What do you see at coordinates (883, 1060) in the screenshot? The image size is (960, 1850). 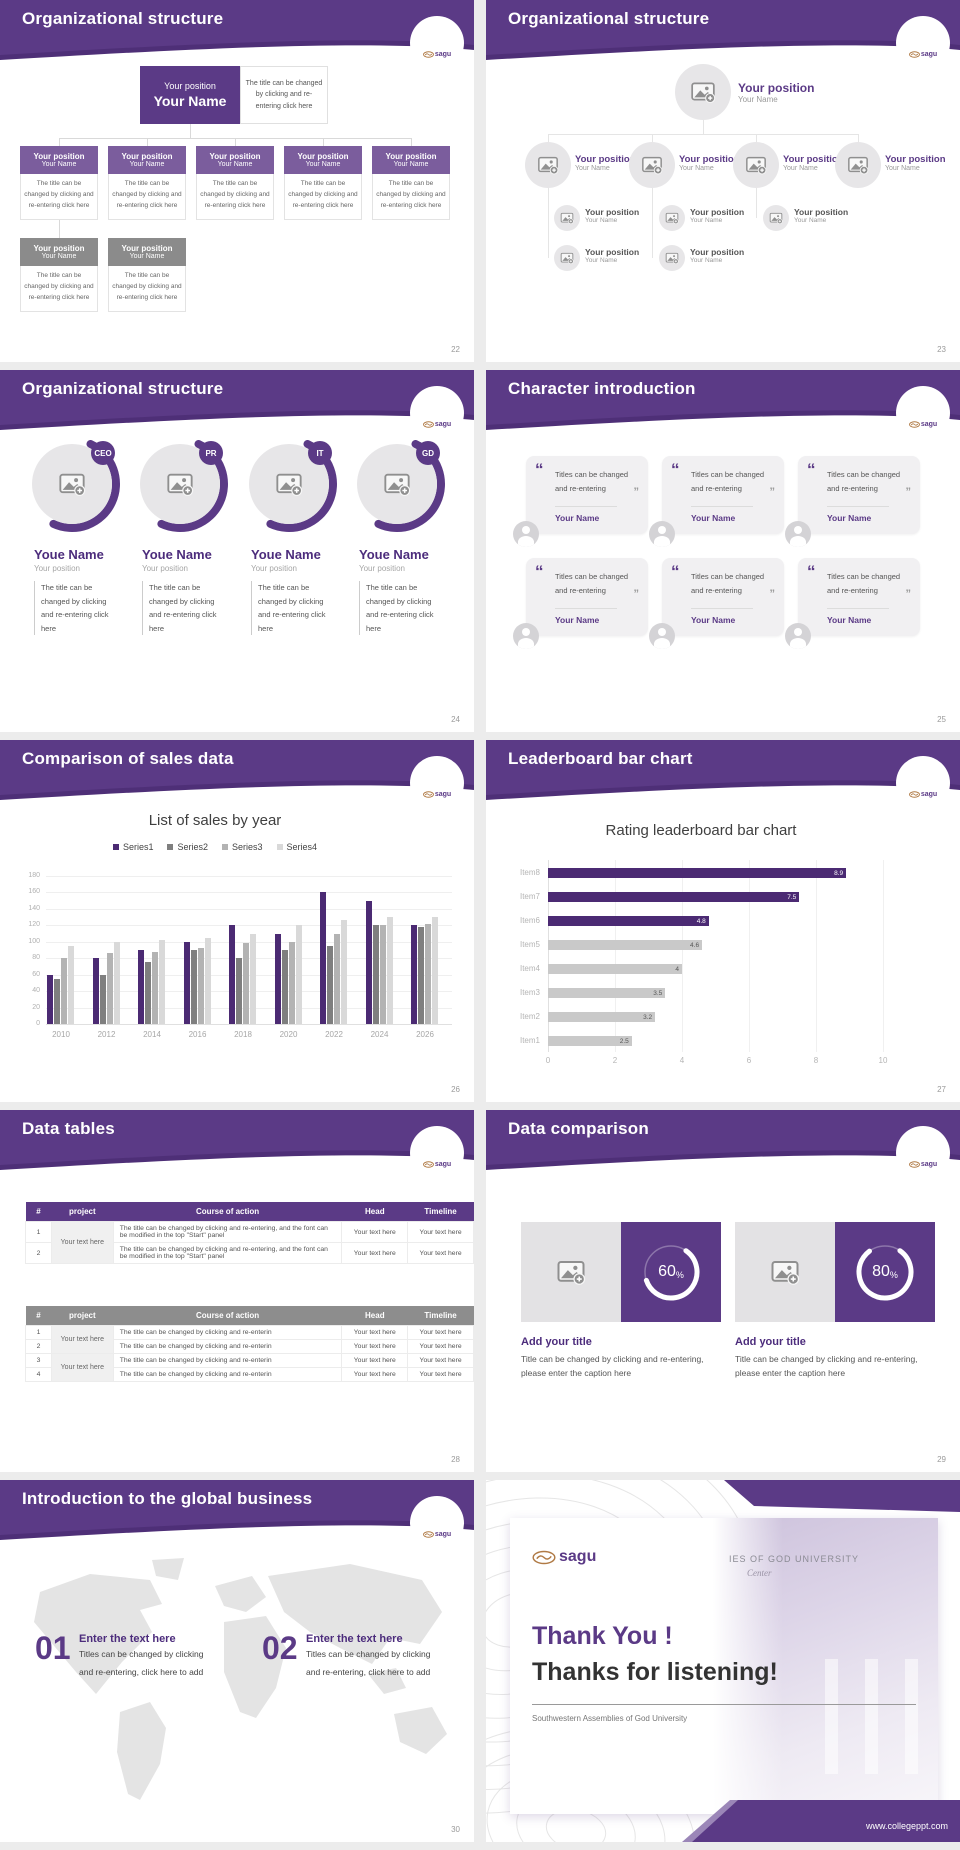 I see `x-axis-tick-label: 10` at bounding box center [883, 1060].